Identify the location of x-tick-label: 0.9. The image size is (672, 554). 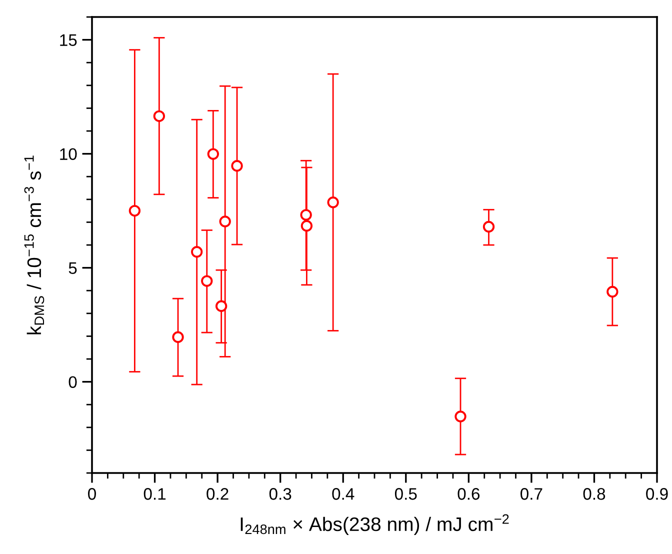
(657, 494).